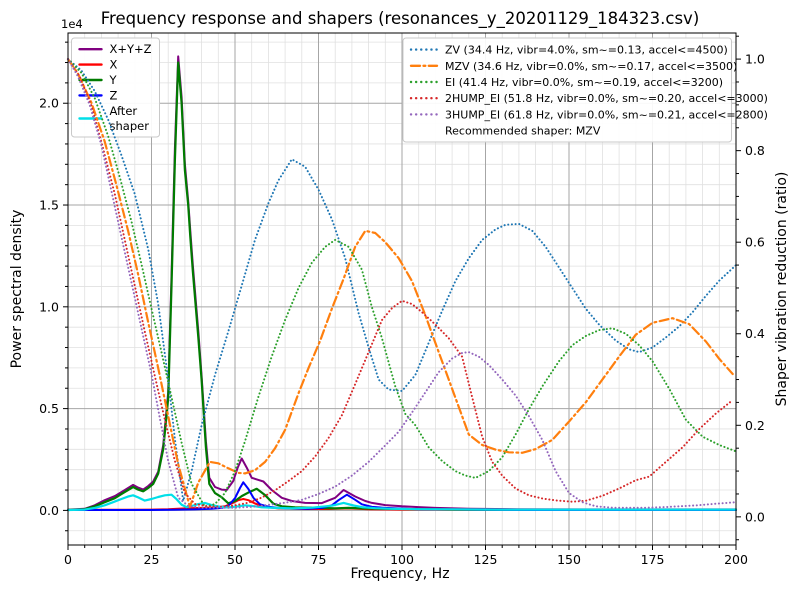 This screenshot has height=600, width=800. Describe the element at coordinates (130, 126) in the screenshot. I see `legend-label: shaper` at that location.